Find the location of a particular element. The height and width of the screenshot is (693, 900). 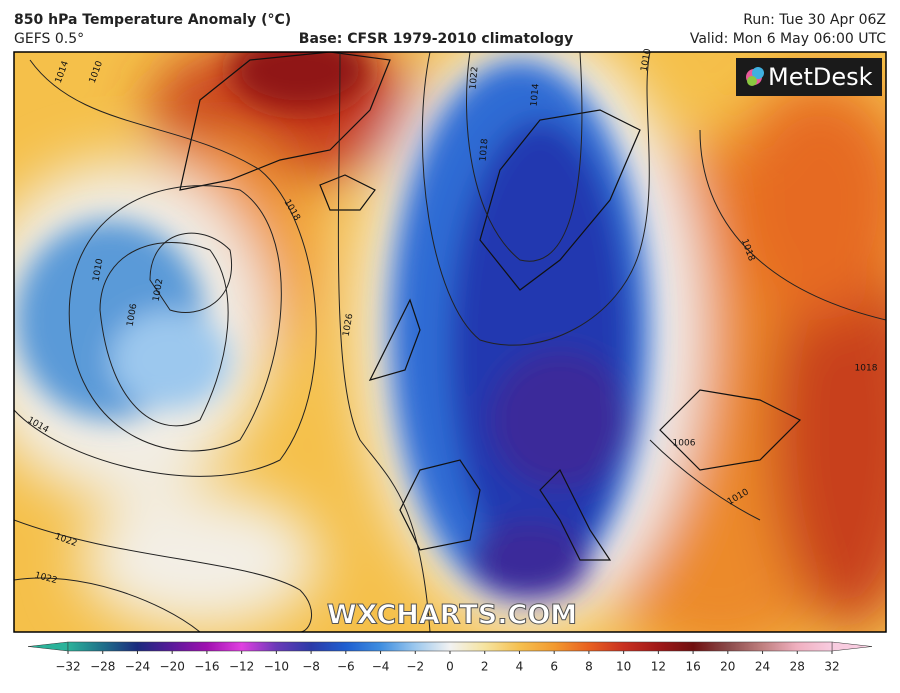

colorbar-label: 4 is located at coordinates (520, 667).